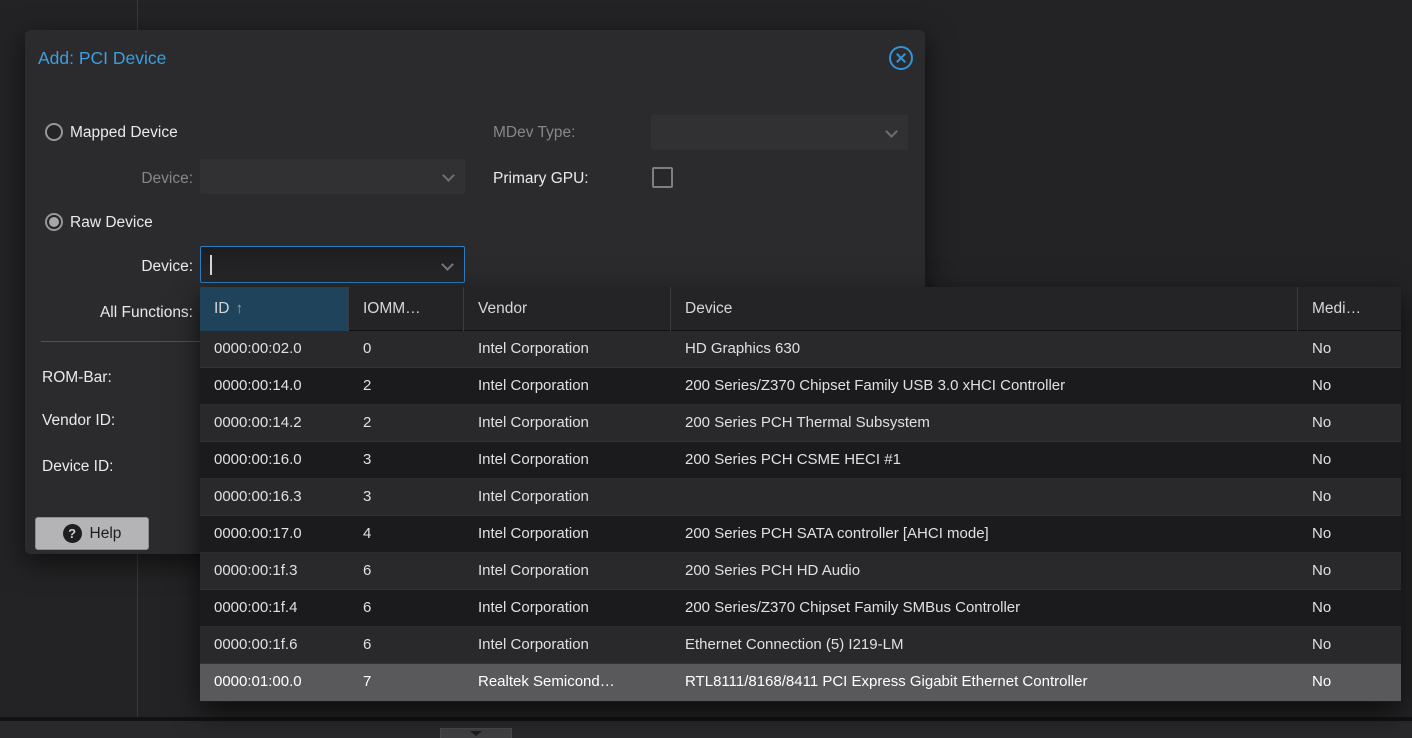 Image resolution: width=1412 pixels, height=738 pixels. I want to click on cell-device: Ethernet Connection (5) I219-LM, so click(794, 644).